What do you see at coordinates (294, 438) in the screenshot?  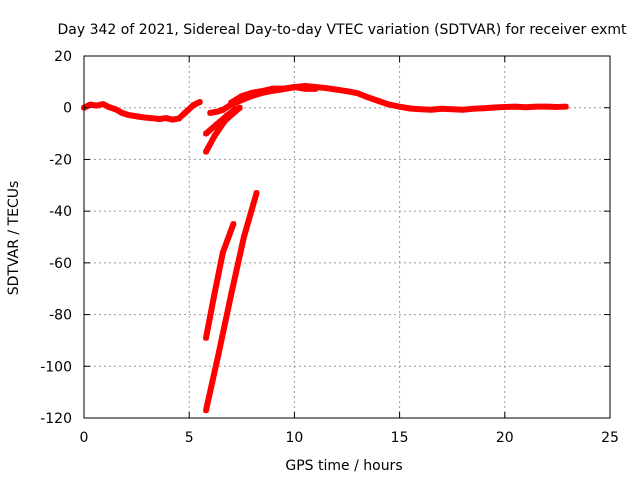 I see `x-tick-label: 10` at bounding box center [294, 438].